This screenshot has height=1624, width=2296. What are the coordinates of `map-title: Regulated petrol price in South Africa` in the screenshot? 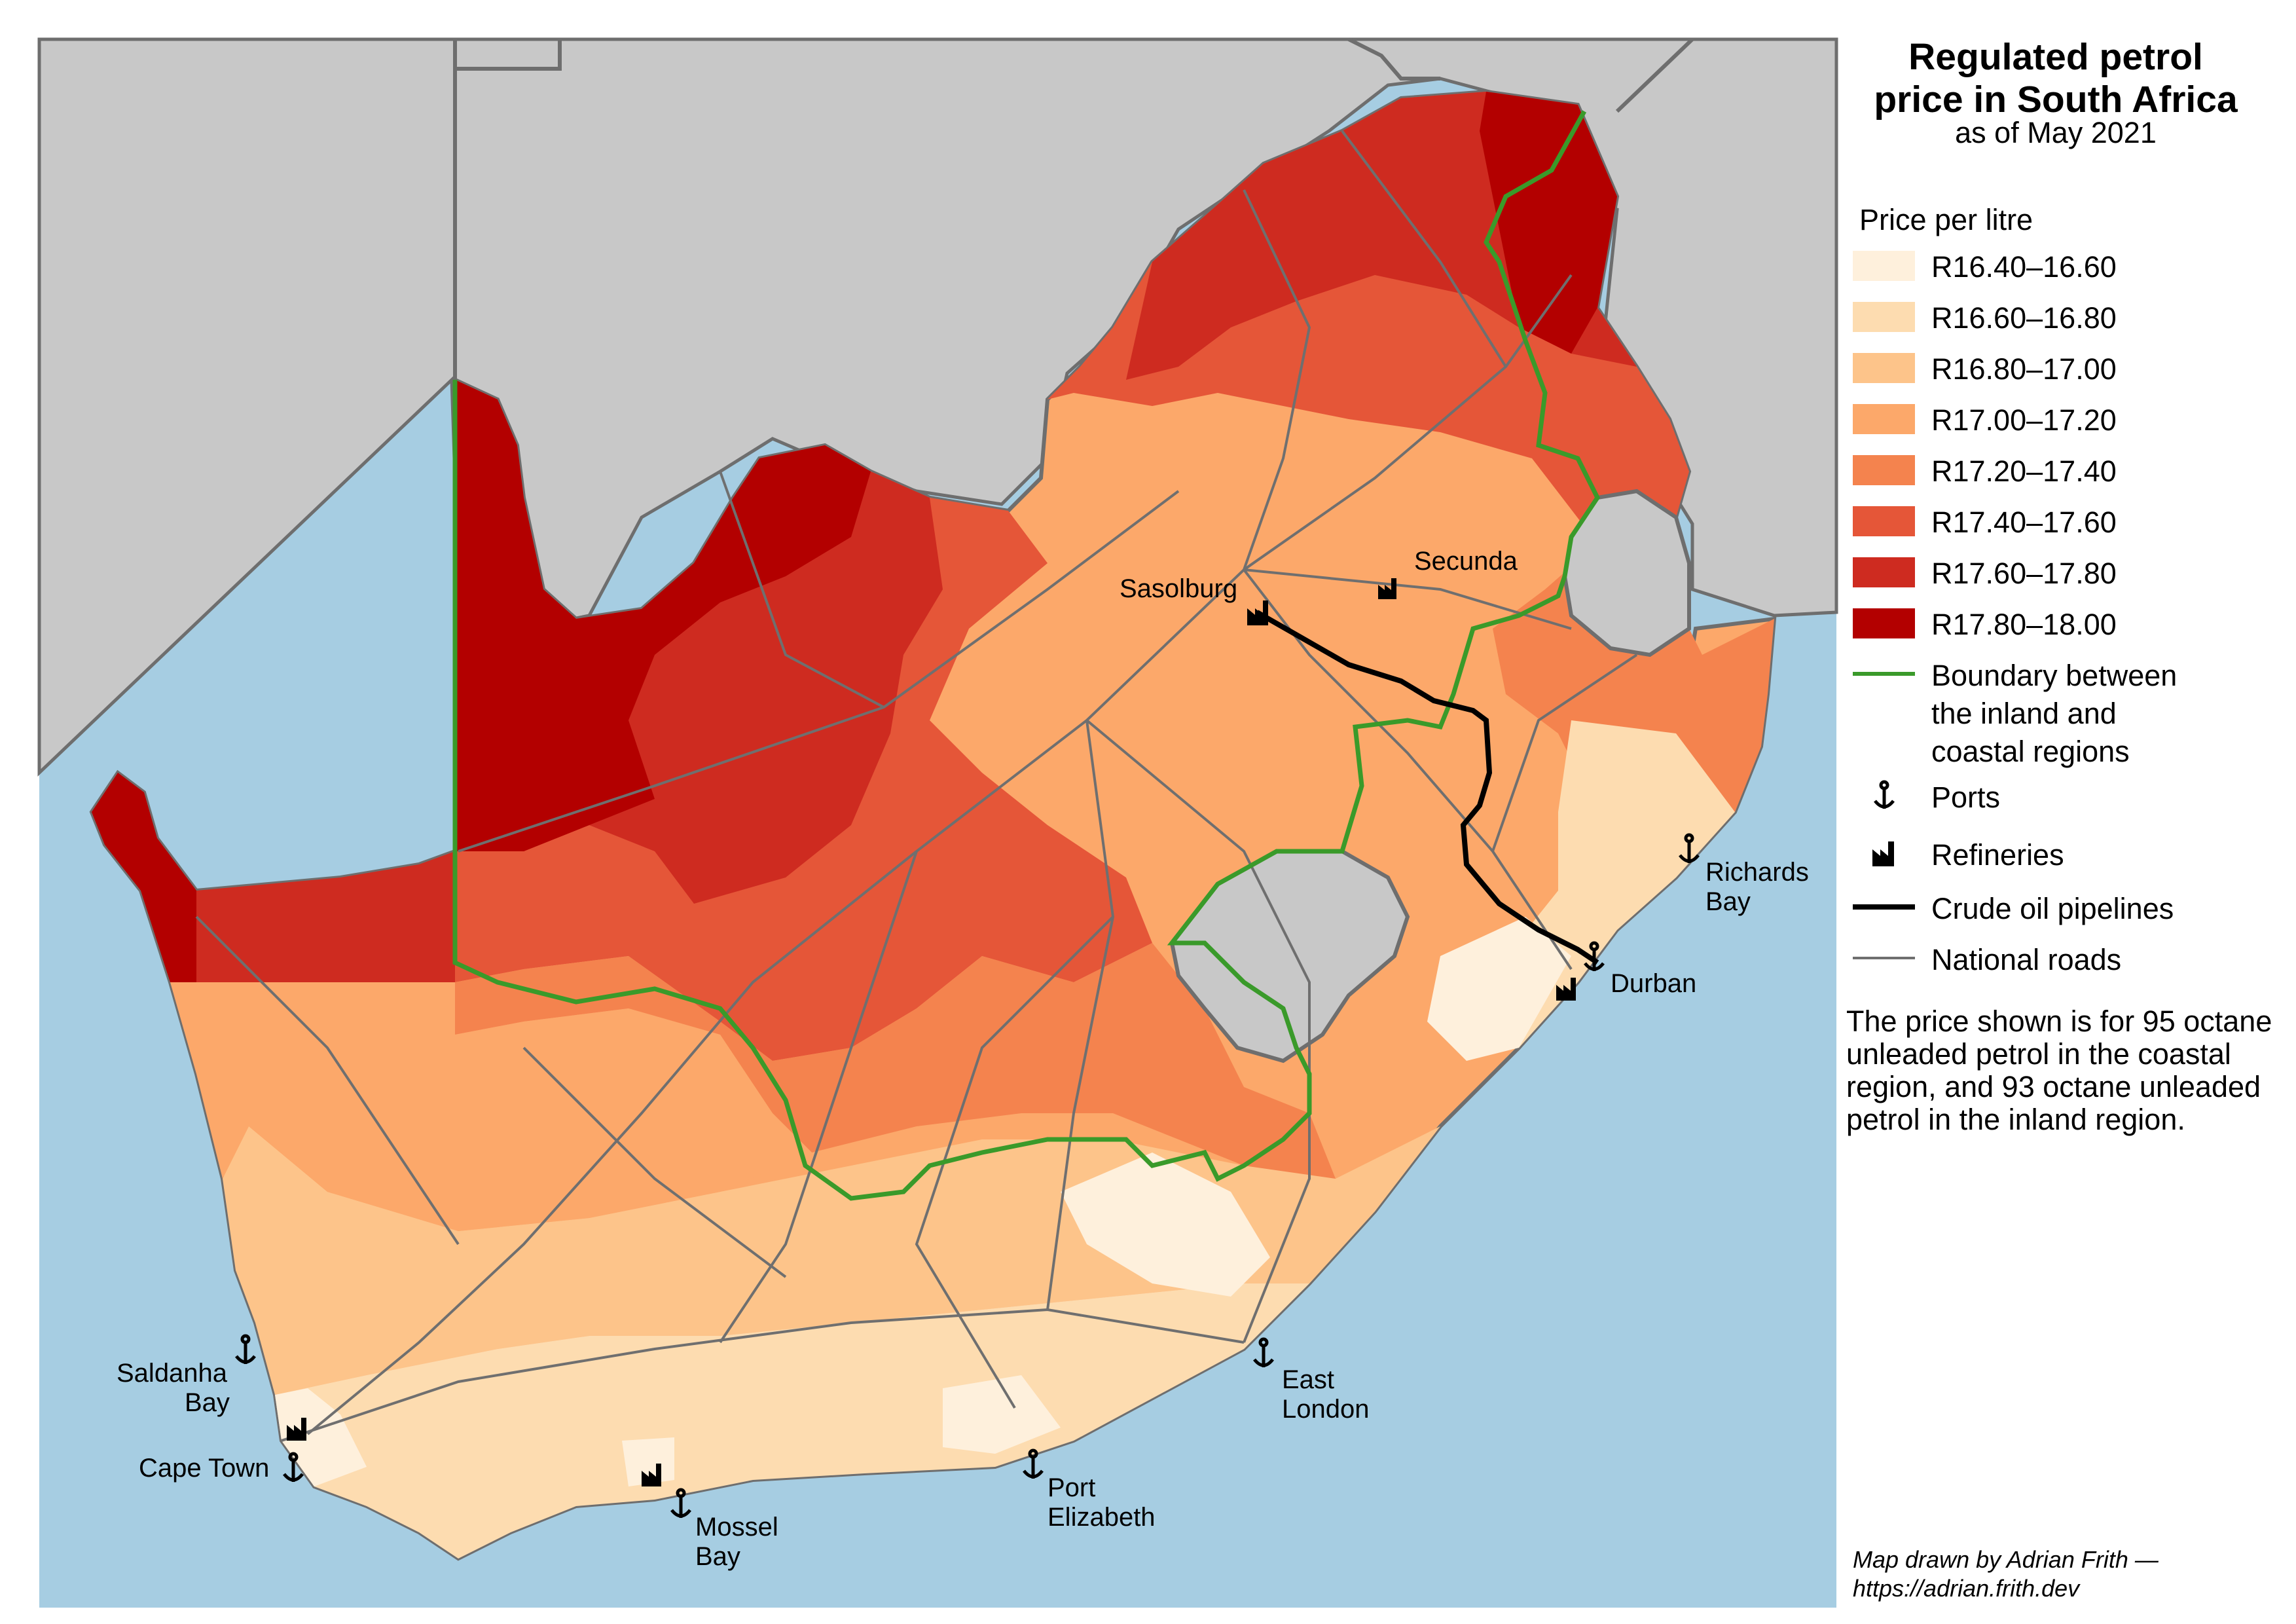 It's located at (2056, 78).